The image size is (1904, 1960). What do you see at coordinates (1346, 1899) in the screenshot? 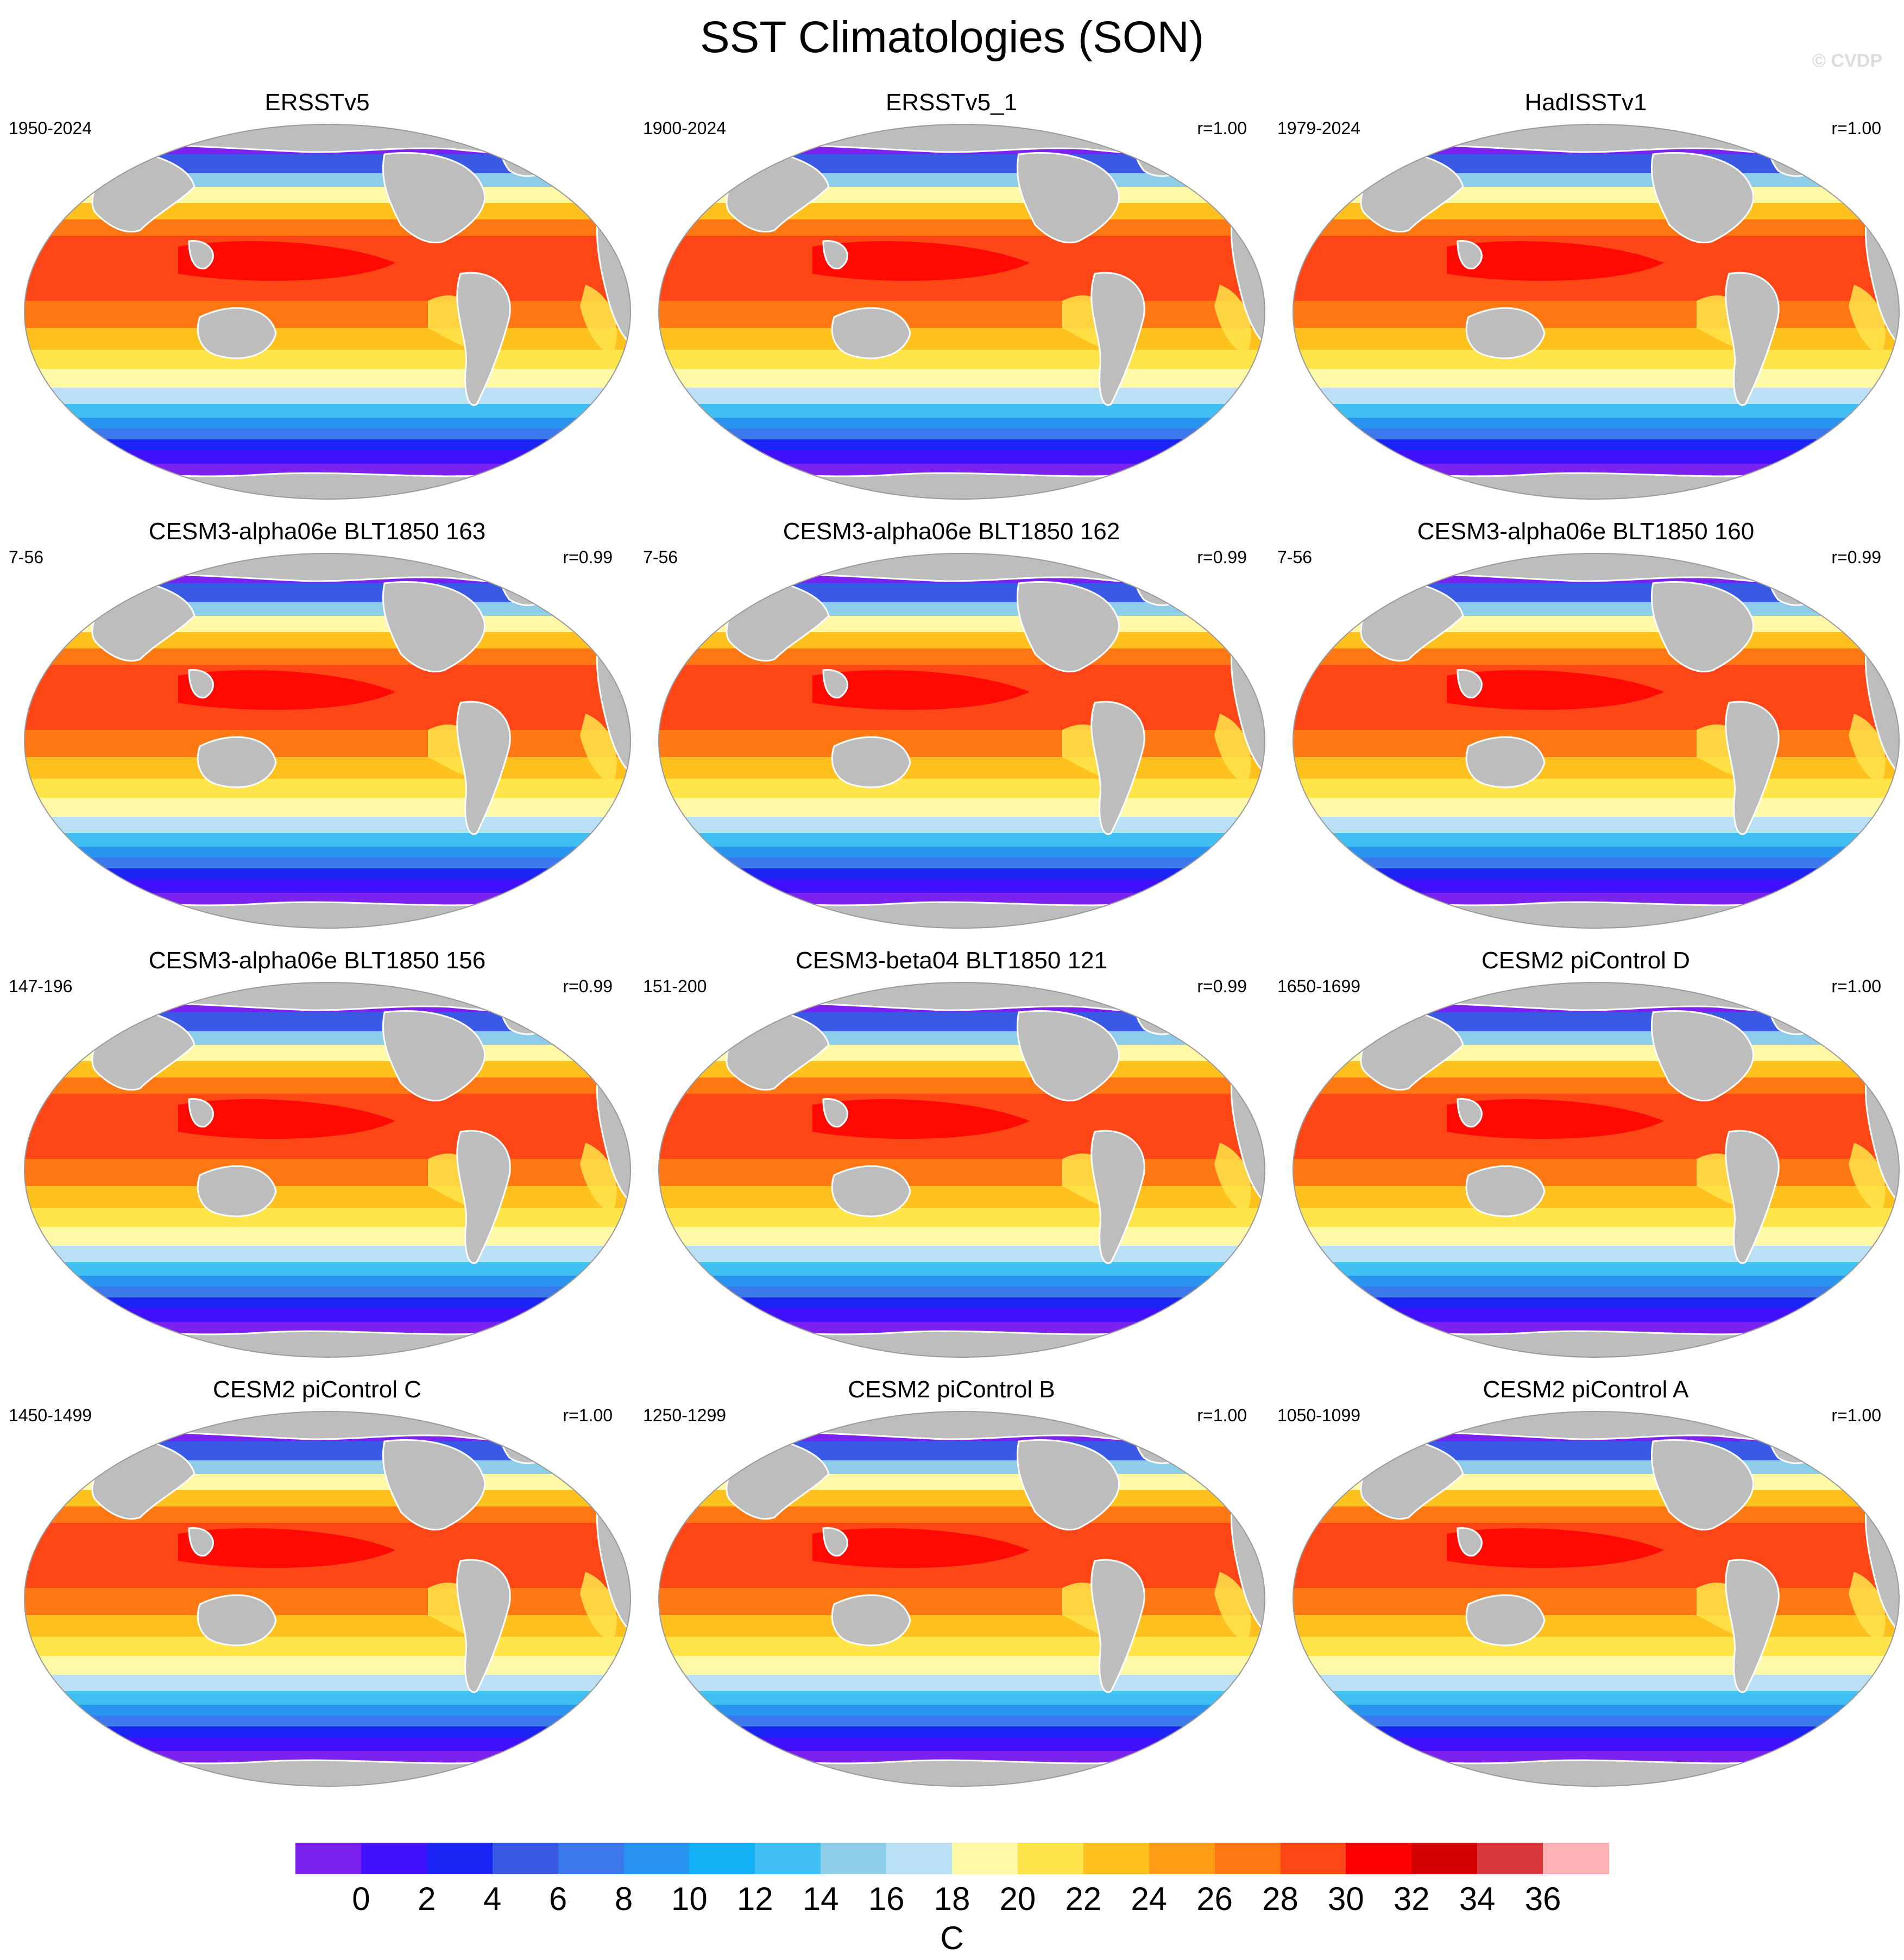
I see `colorbar-tick-label: 30` at bounding box center [1346, 1899].